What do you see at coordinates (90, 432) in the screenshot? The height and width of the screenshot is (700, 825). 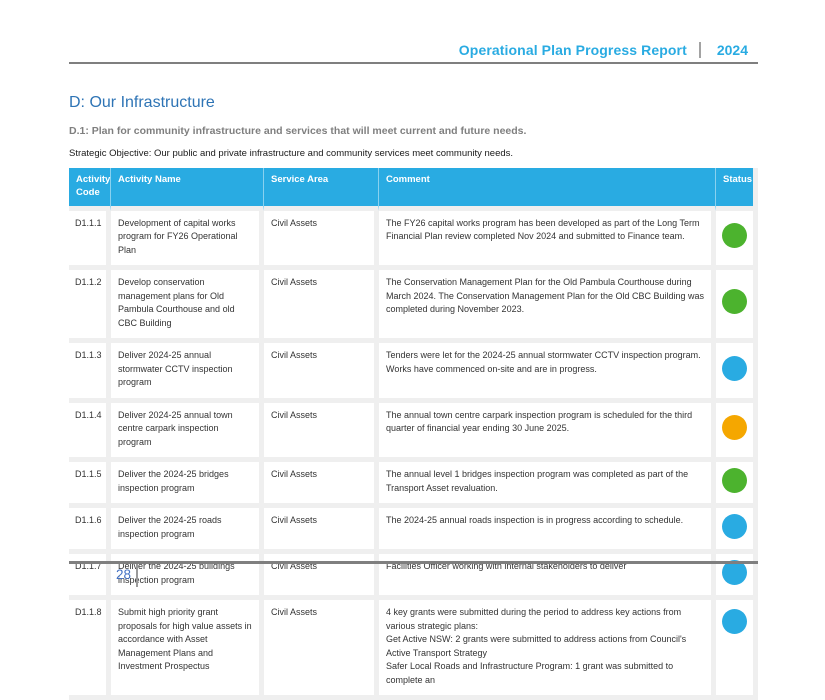 I see `activity-code: D1.1.4` at bounding box center [90, 432].